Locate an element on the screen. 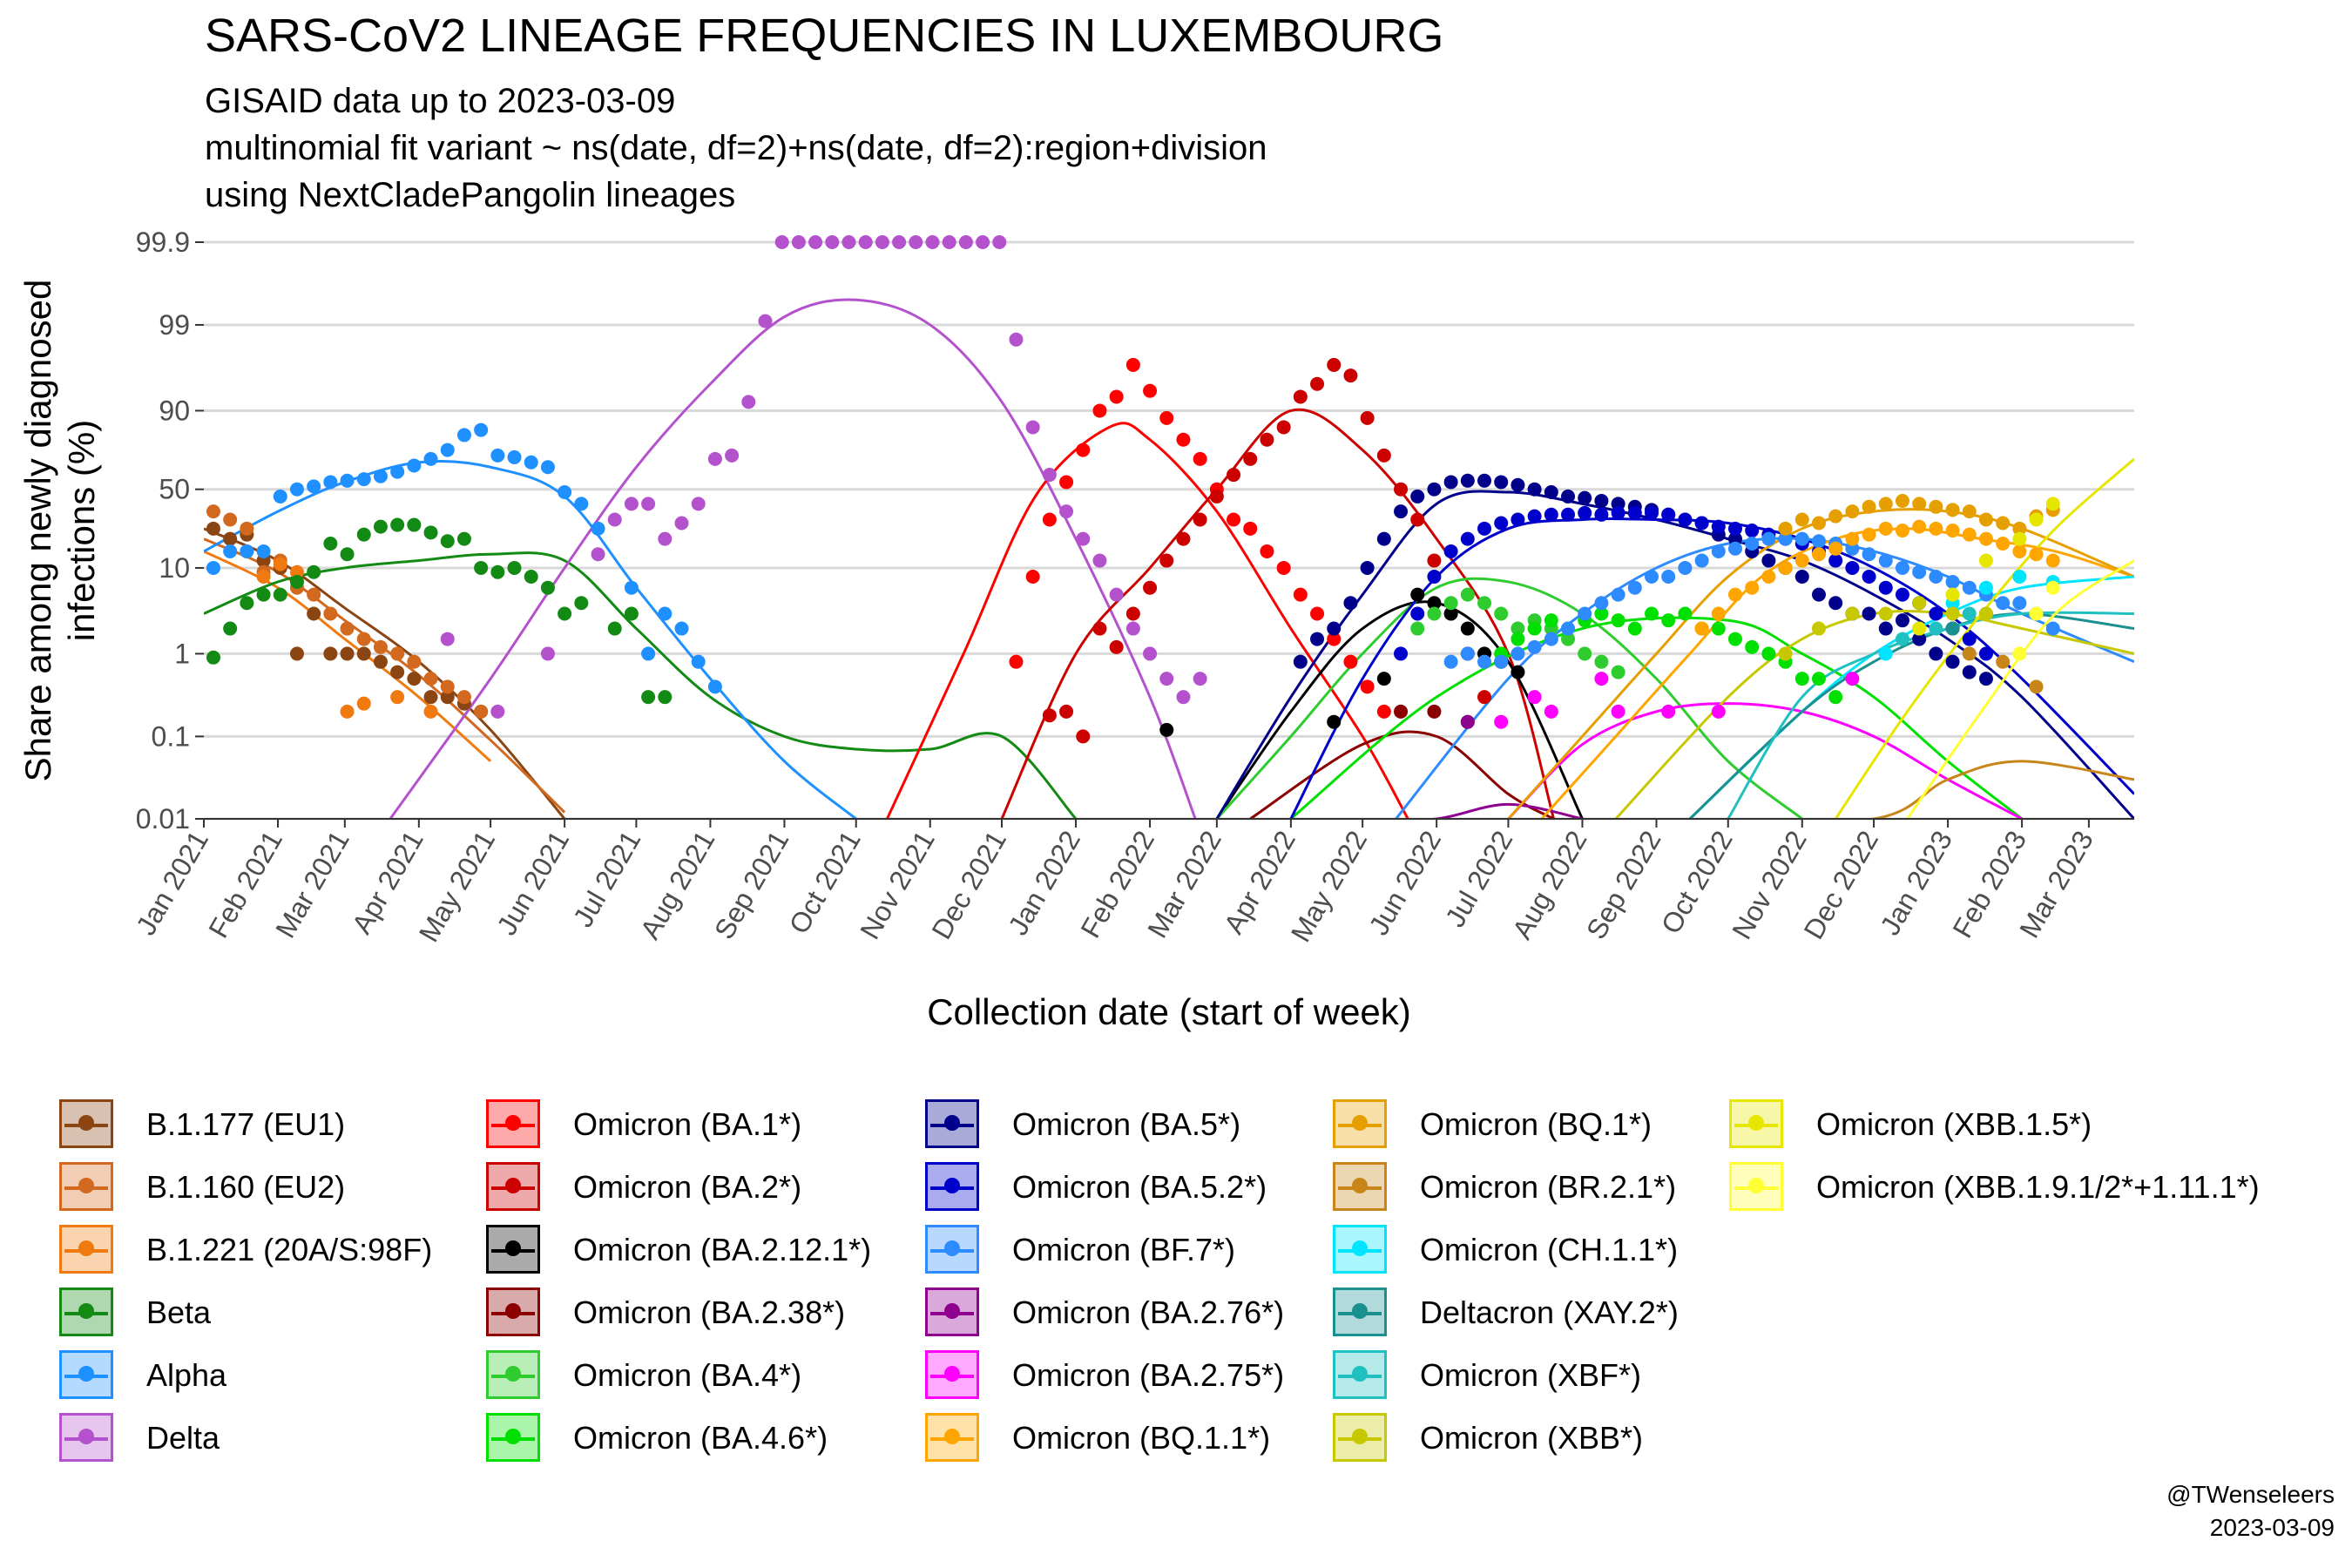 This screenshot has width=2352, height=1568. legend-item-omicron-ba-2-76: Omicron (BA.2.76*) is located at coordinates (1134, 1319).